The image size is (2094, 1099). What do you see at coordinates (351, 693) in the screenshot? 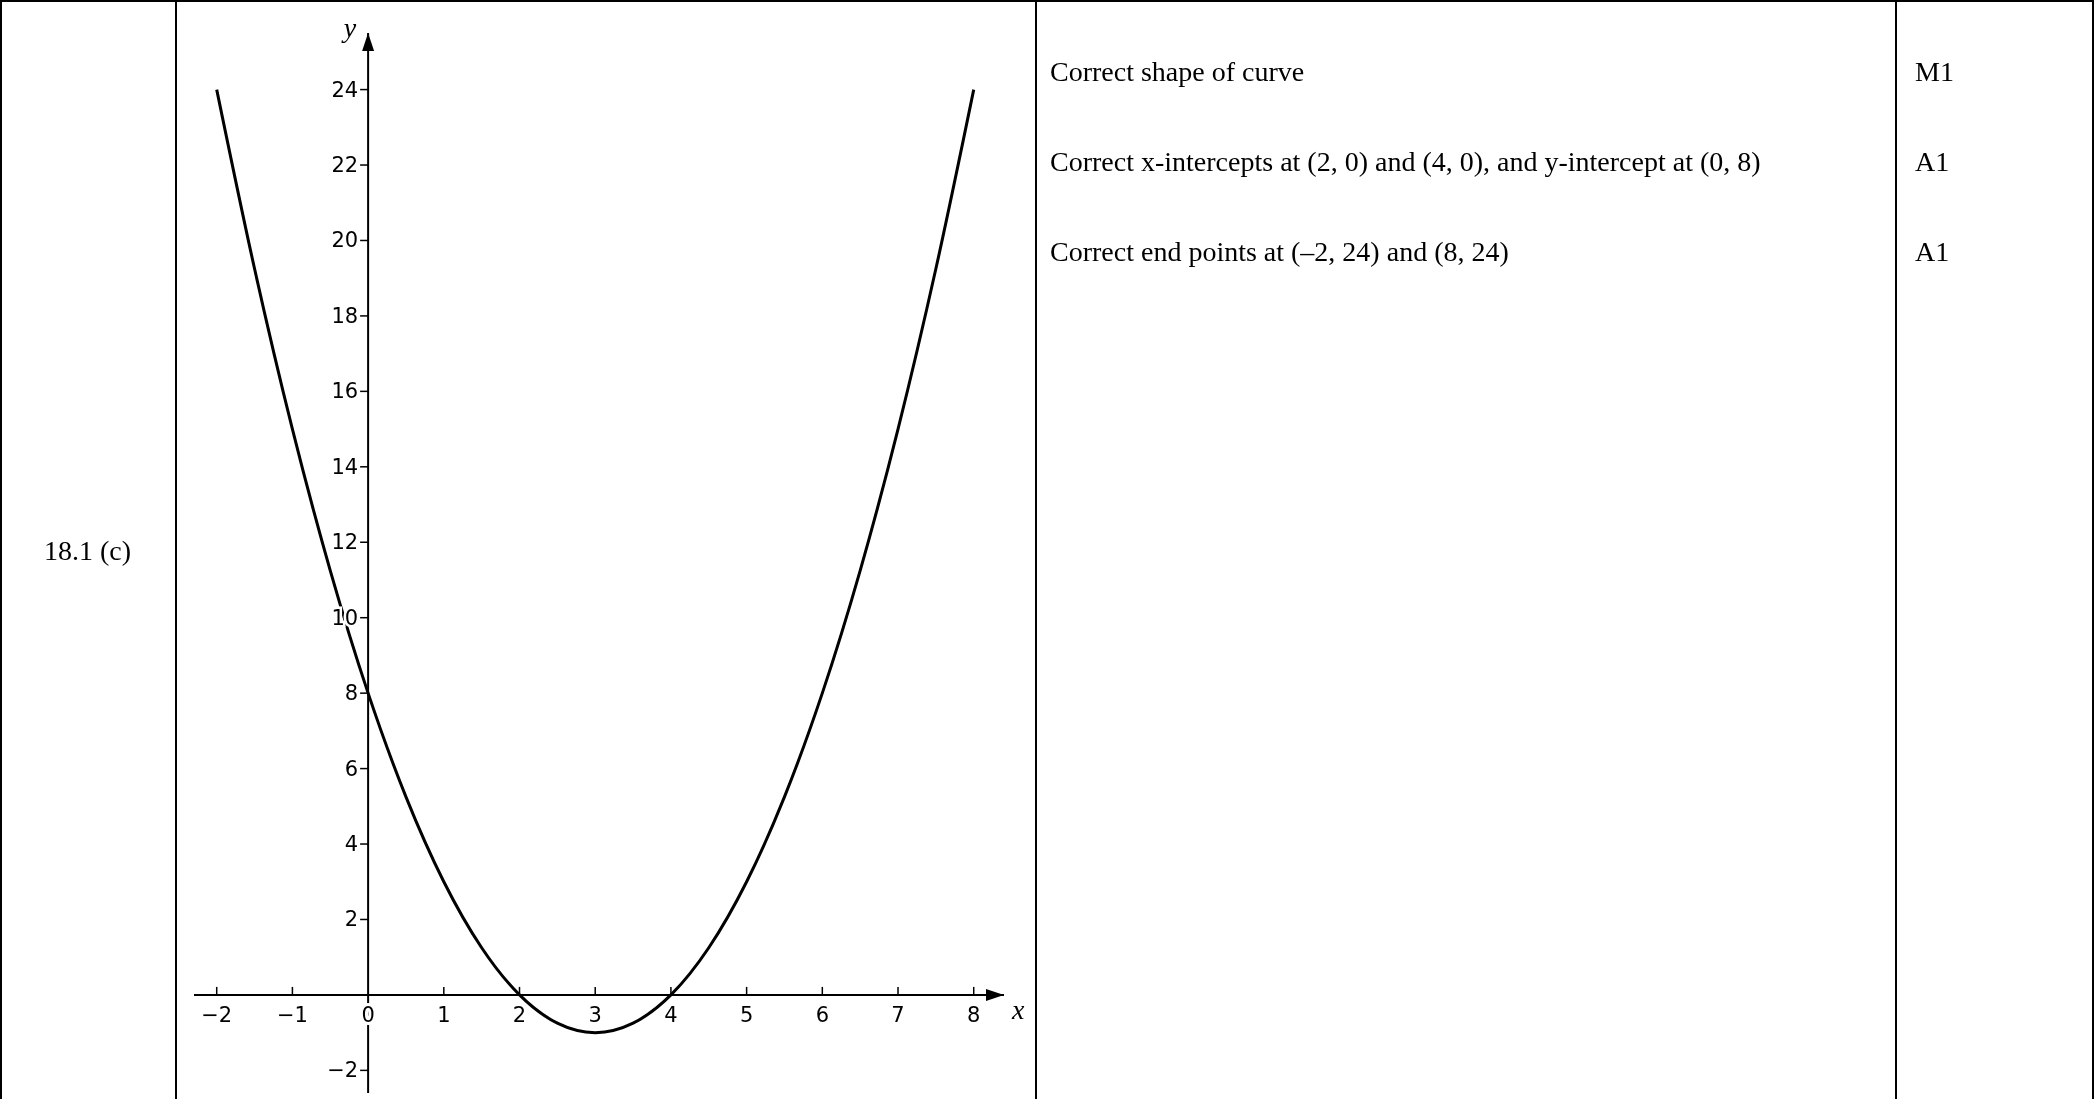
I see `y-tick-label: 8` at bounding box center [351, 693].